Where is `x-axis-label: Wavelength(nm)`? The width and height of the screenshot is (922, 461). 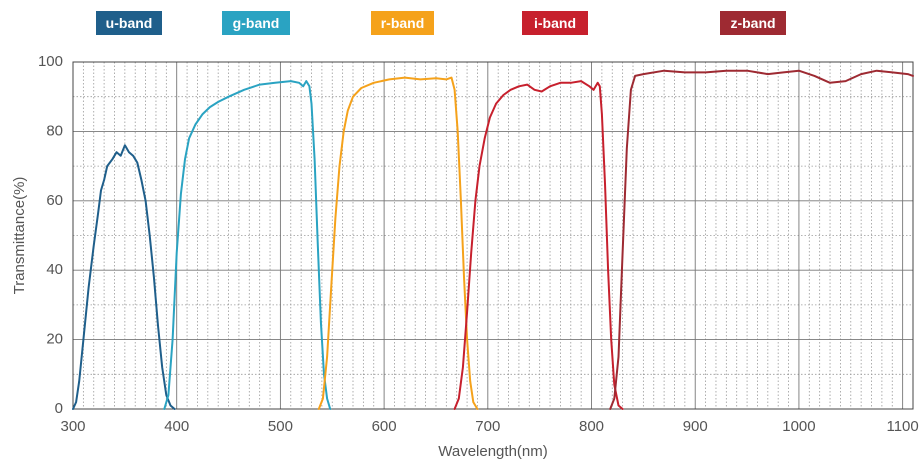
x-axis-label: Wavelength(nm) is located at coordinates (492, 451).